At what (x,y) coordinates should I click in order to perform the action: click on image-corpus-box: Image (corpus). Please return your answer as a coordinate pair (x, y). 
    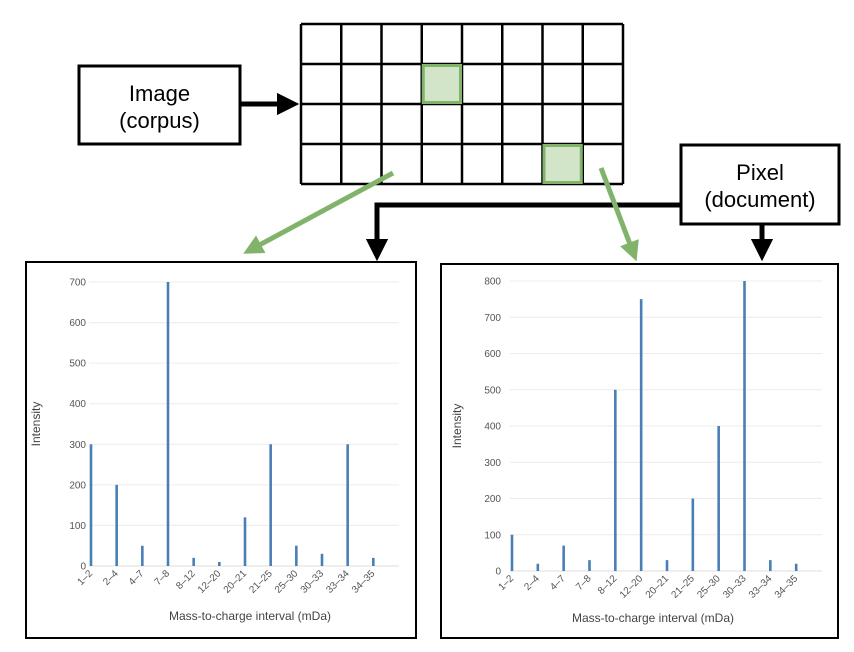
    Looking at the image, I should click on (159, 105).